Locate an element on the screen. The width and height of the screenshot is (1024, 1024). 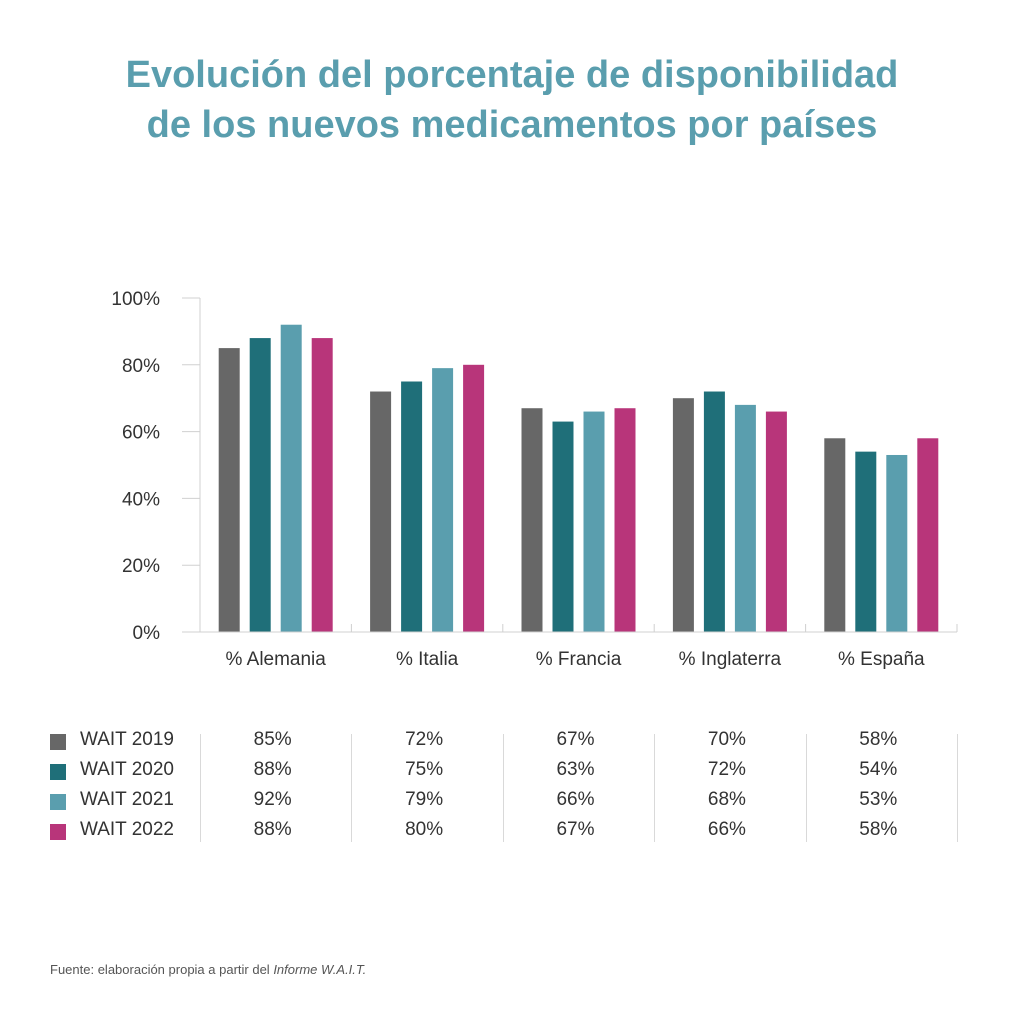
table-cell-value: 70% is located at coordinates (726, 739).